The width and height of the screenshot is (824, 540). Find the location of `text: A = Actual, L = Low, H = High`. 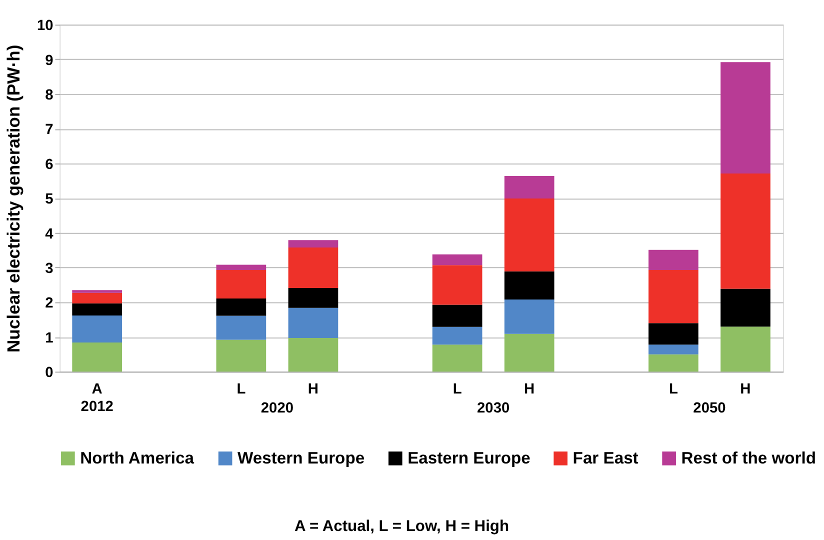

text: A = Actual, L = Low, H = High is located at coordinates (402, 527).